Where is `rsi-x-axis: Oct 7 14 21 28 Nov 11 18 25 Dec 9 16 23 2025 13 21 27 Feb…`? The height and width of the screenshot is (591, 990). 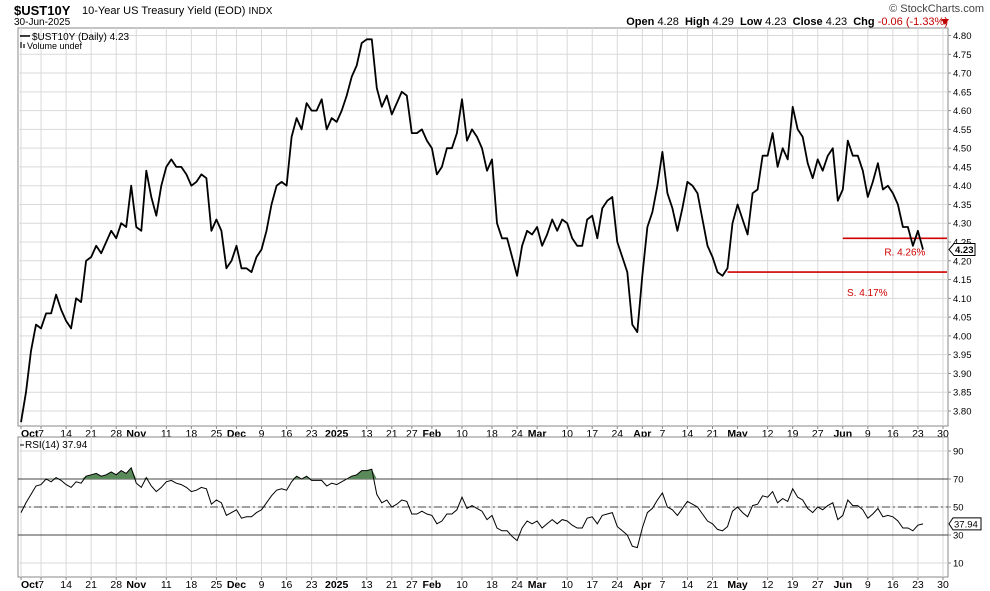
rsi-x-axis: Oct 7 14 21 28 Nov 11 18 25 Dec 9 16 23 2025 13 21 27 Feb… is located at coordinates (484, 584).